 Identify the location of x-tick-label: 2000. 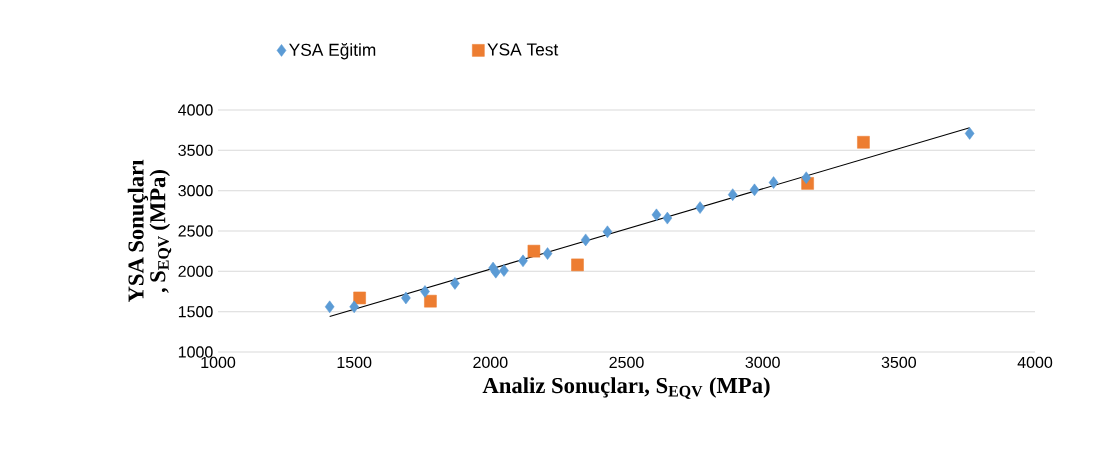
(490, 362).